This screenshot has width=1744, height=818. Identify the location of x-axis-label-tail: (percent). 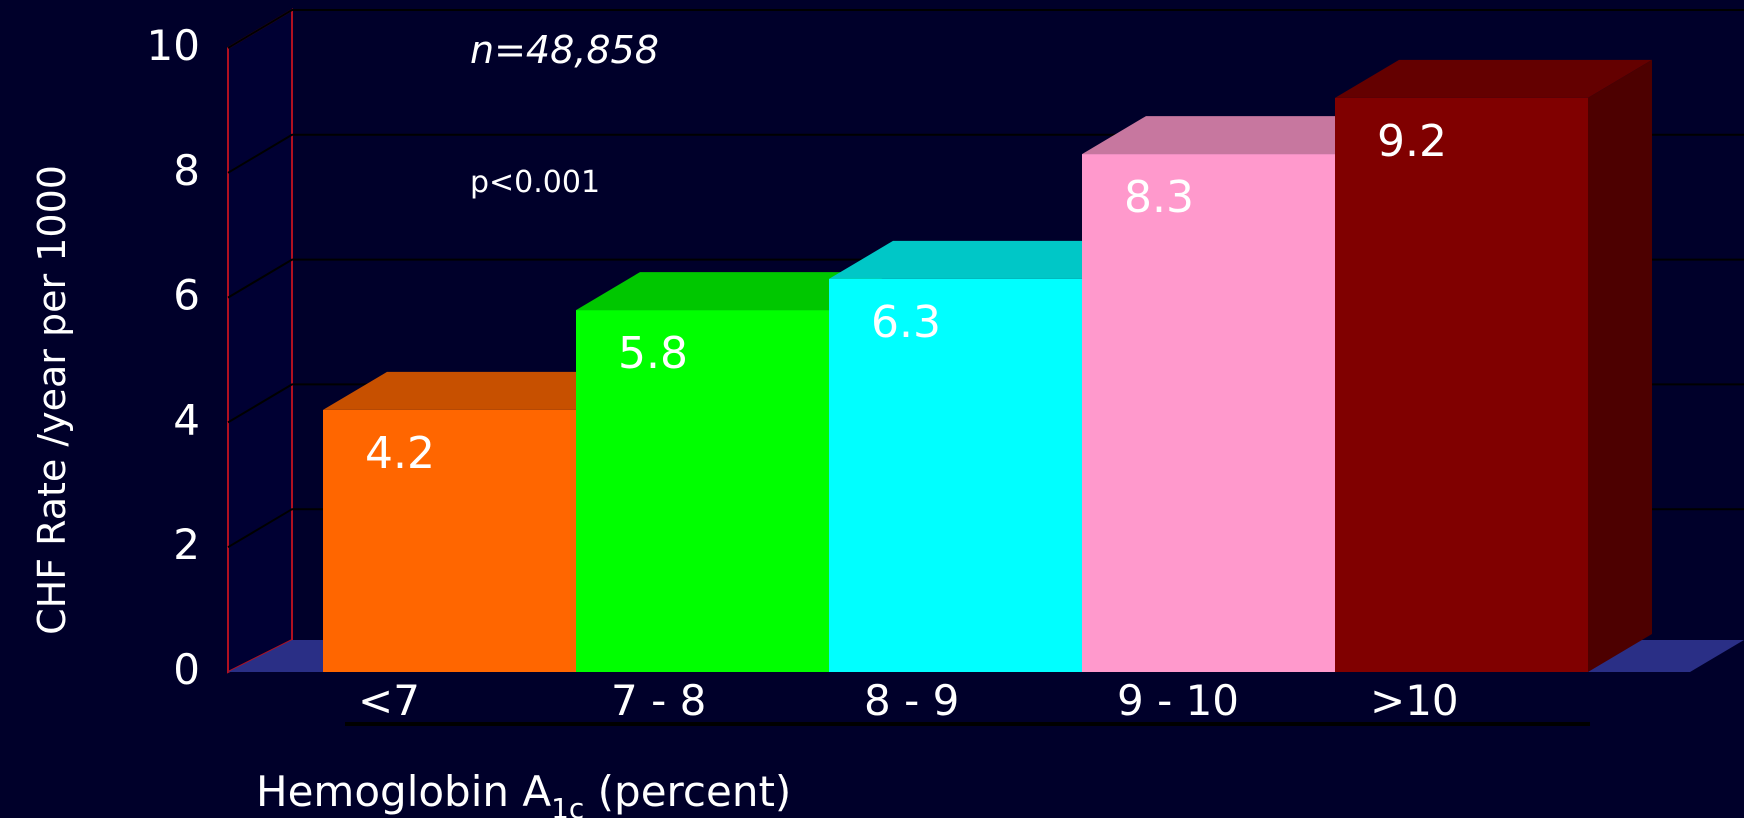
(687, 791).